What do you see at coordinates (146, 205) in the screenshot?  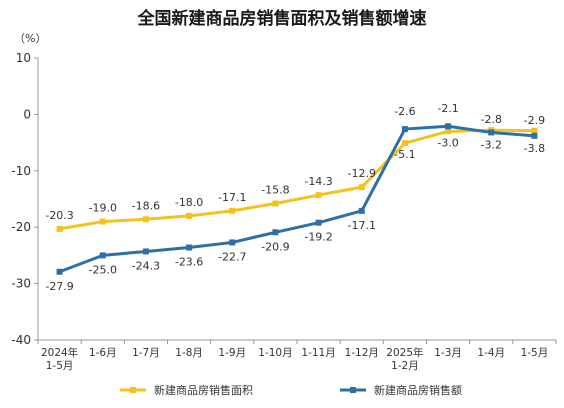 I see `data-label: -18.6` at bounding box center [146, 205].